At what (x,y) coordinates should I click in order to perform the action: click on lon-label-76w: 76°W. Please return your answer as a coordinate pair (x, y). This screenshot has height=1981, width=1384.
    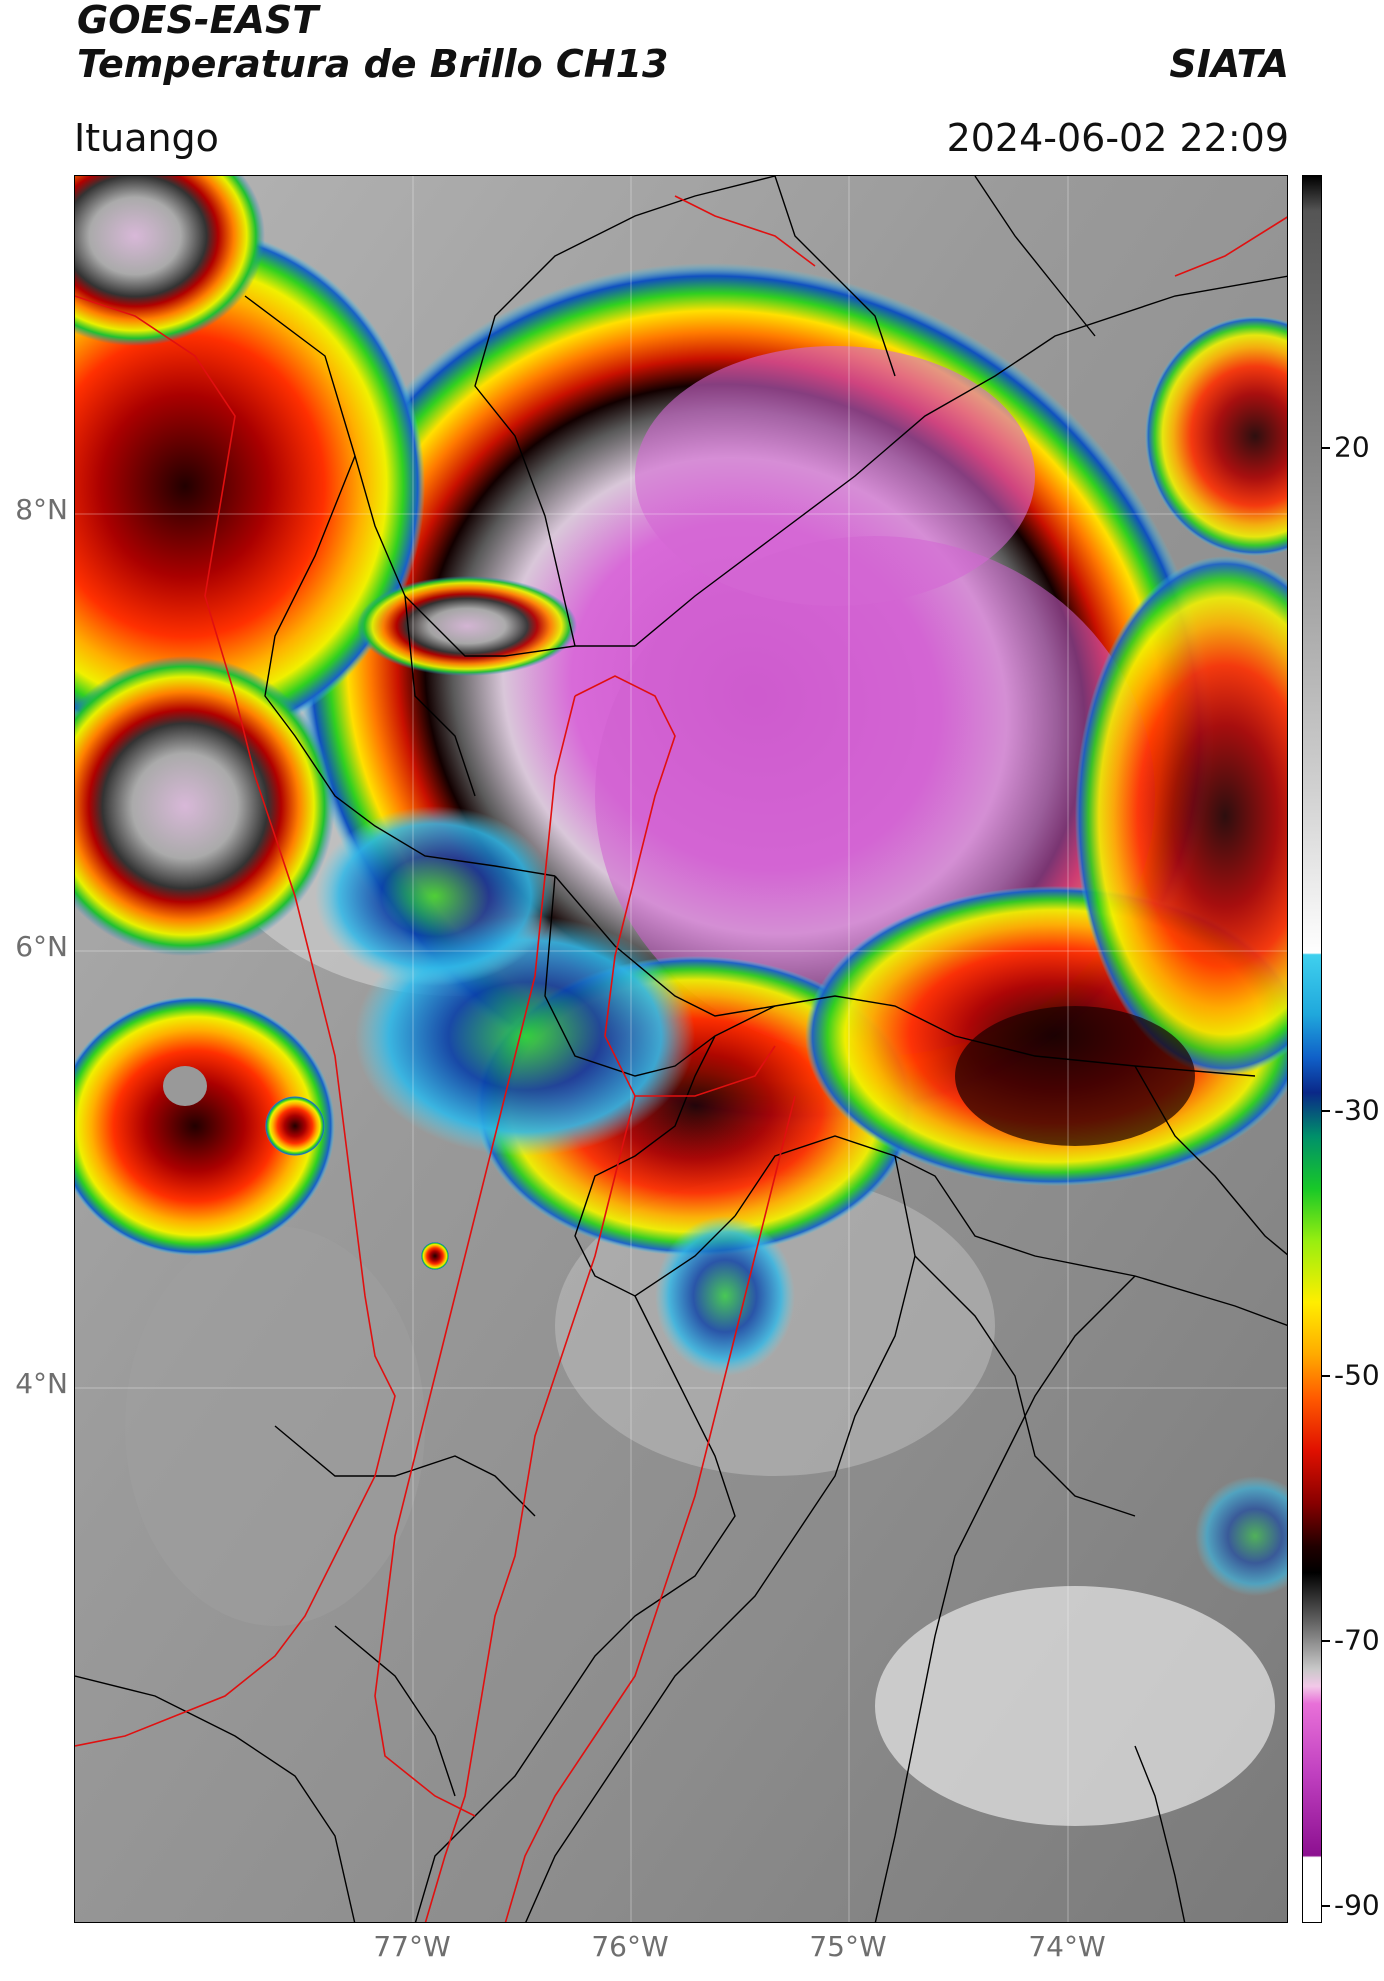
    Looking at the image, I should click on (630, 1946).